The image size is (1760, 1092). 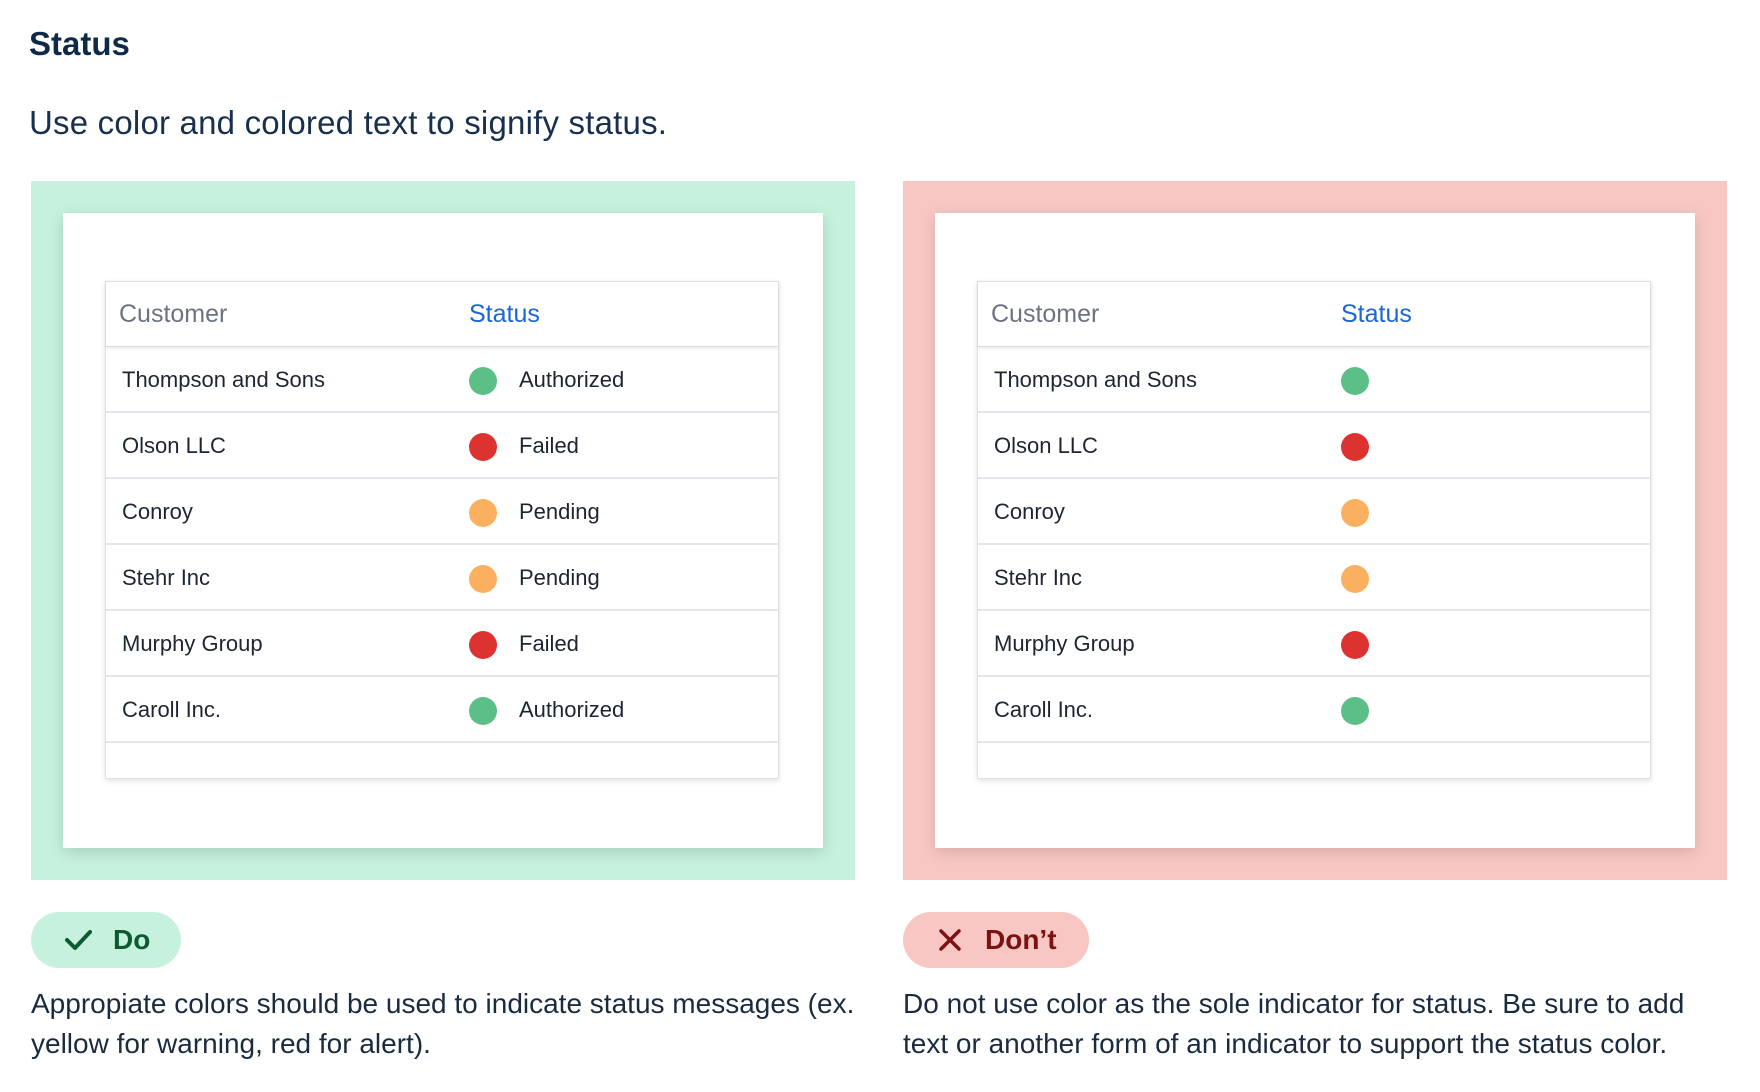 What do you see at coordinates (78, 940) in the screenshot?
I see `check-icon` at bounding box center [78, 940].